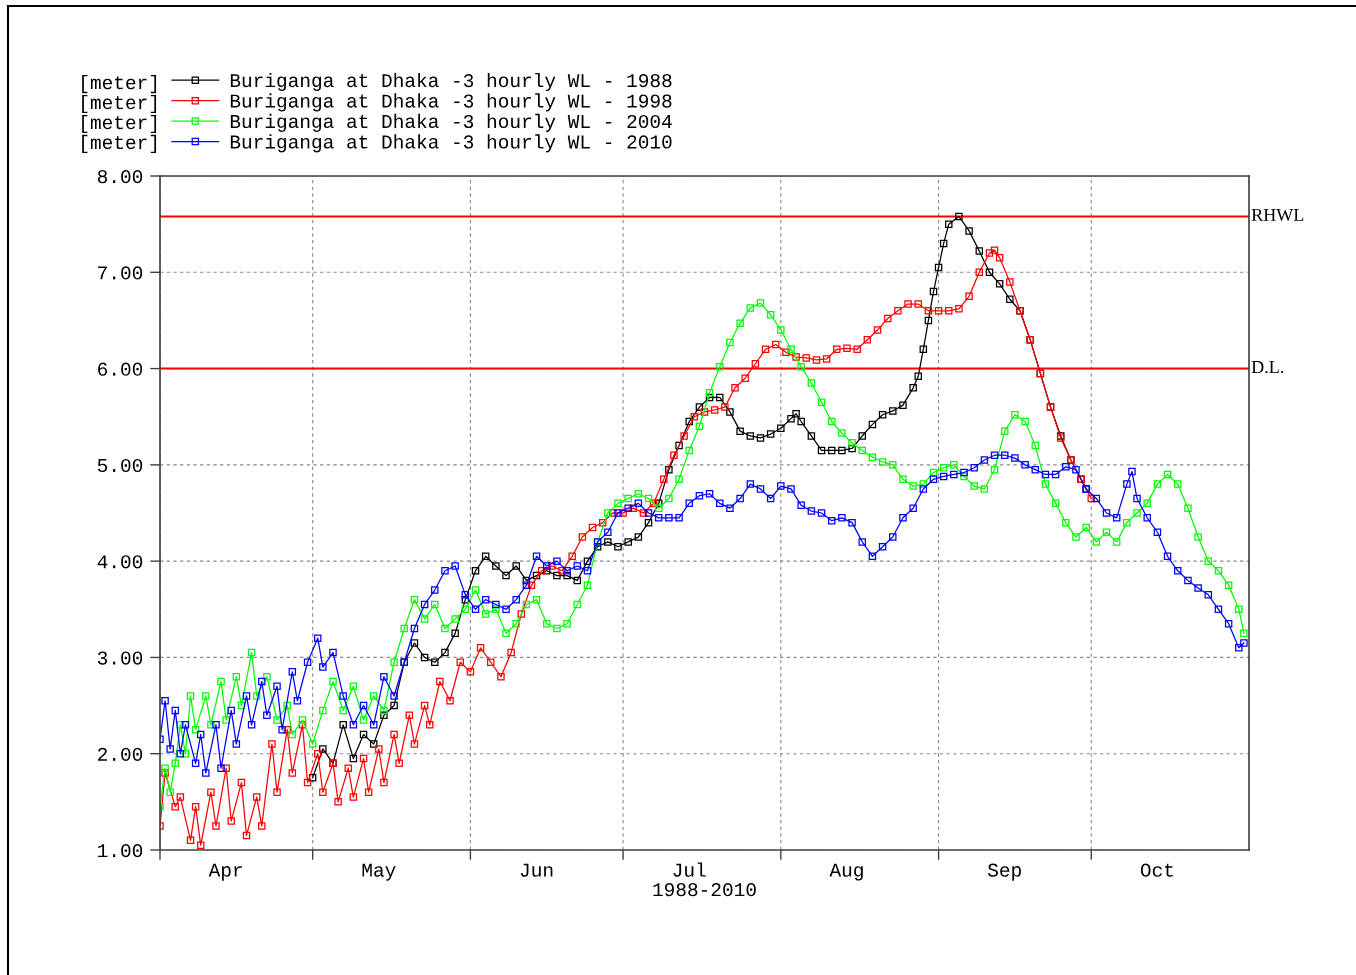 Image resolution: width=1356 pixels, height=975 pixels. Describe the element at coordinates (704, 890) in the screenshot. I see `x-axis-title: 1988-2010` at that location.